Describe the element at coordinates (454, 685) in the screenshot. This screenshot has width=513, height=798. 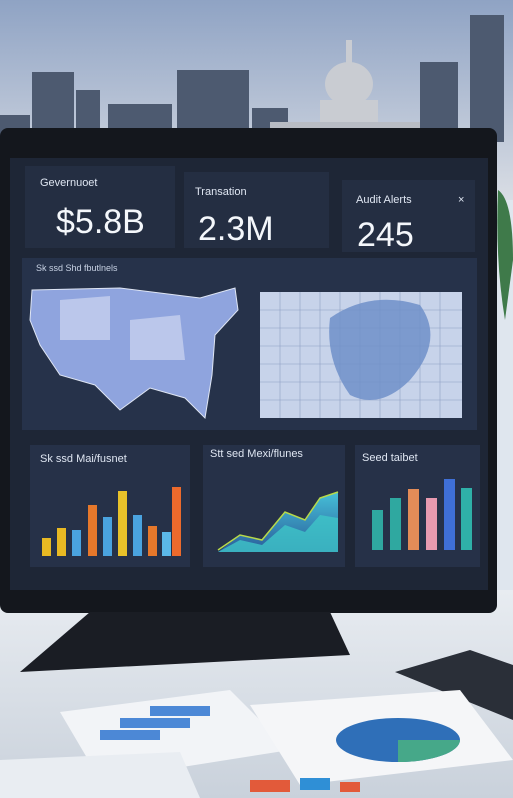
I see `tablet` at that location.